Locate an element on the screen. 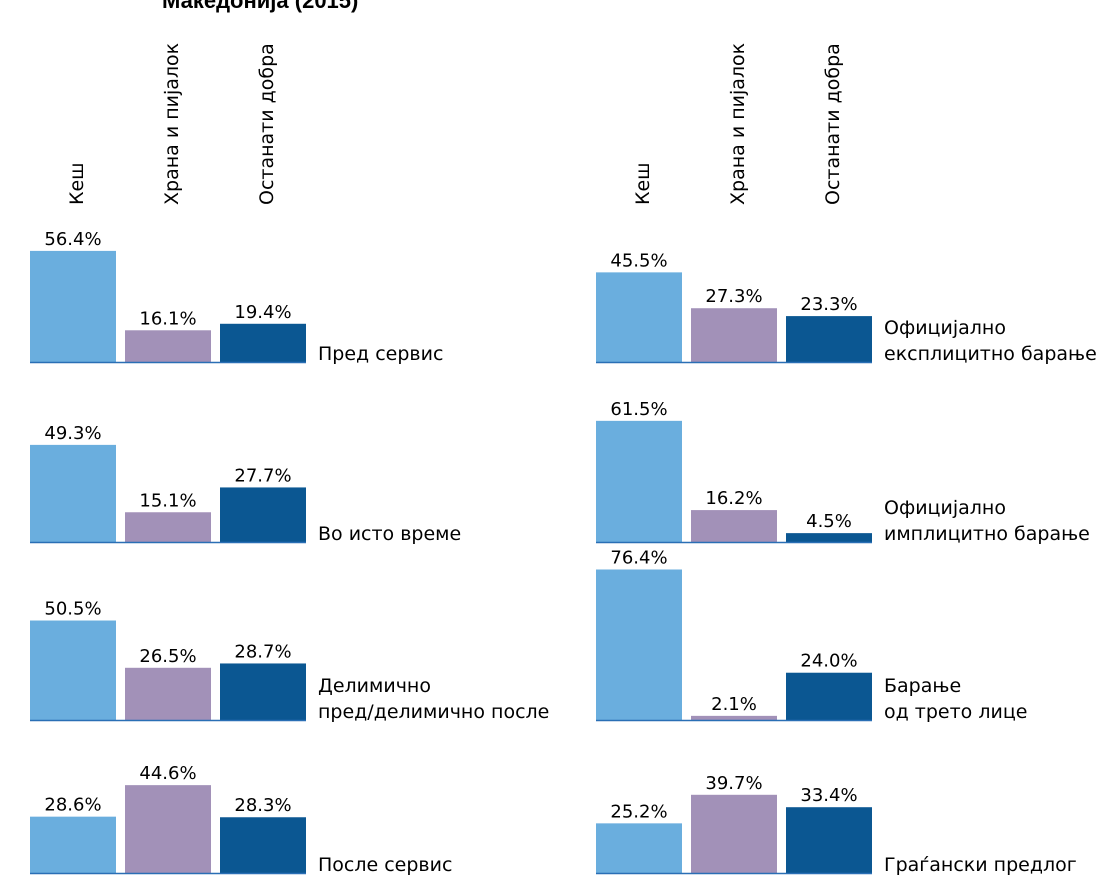 The width and height of the screenshot is (1118, 875). data-label: 28.6% is located at coordinates (72, 805).